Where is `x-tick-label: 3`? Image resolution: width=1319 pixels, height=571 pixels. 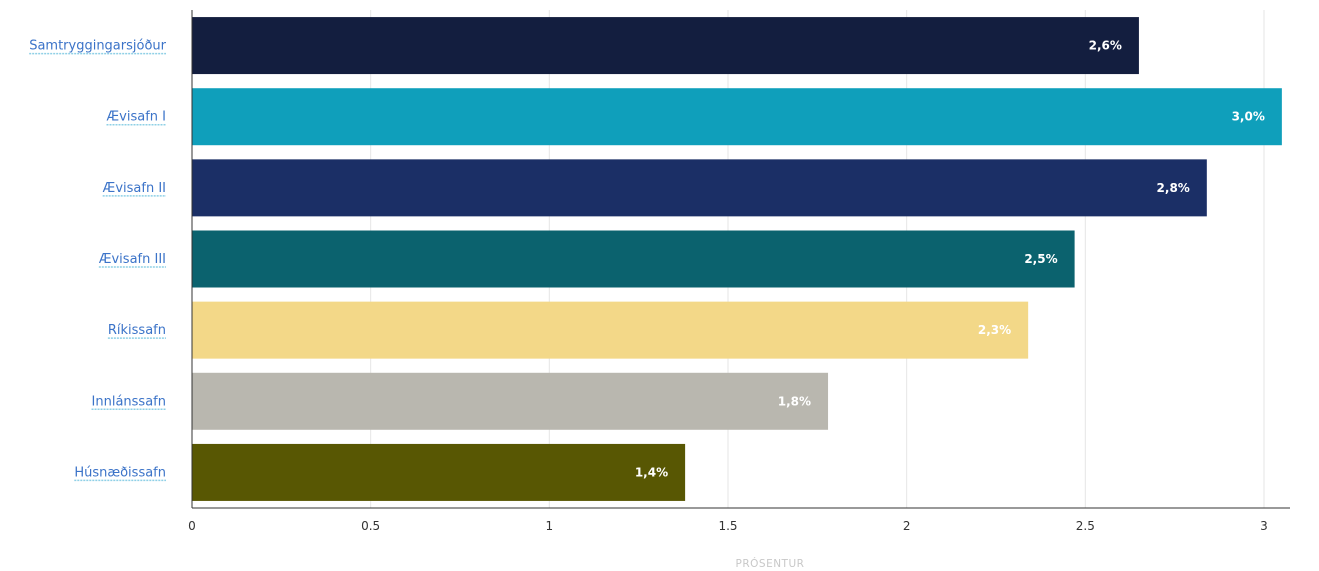 x-tick-label: 3 is located at coordinates (1264, 526).